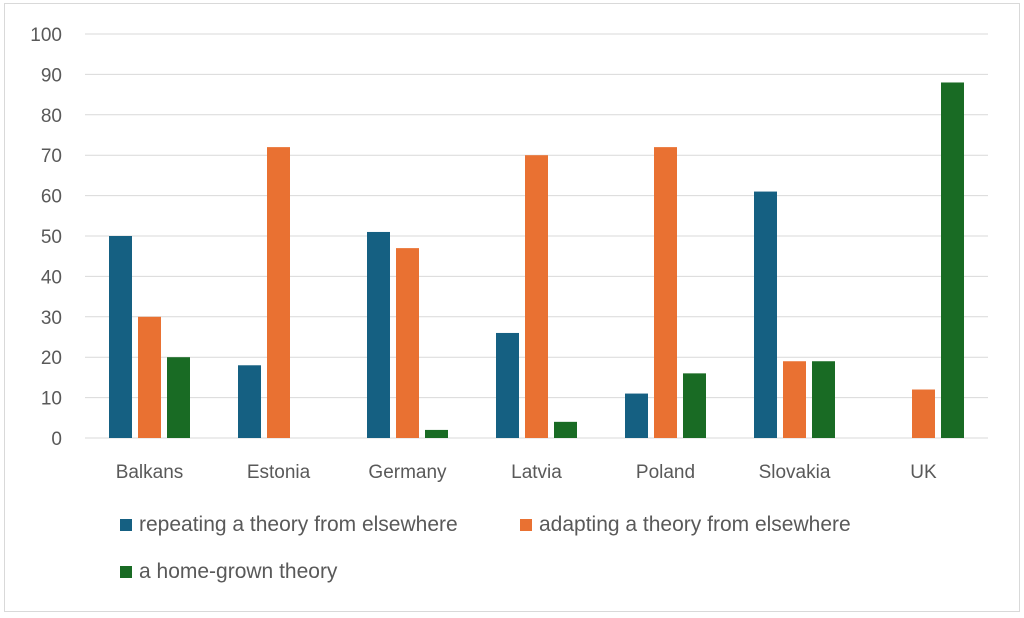  I want to click on y-tick-label: 80, so click(51, 116).